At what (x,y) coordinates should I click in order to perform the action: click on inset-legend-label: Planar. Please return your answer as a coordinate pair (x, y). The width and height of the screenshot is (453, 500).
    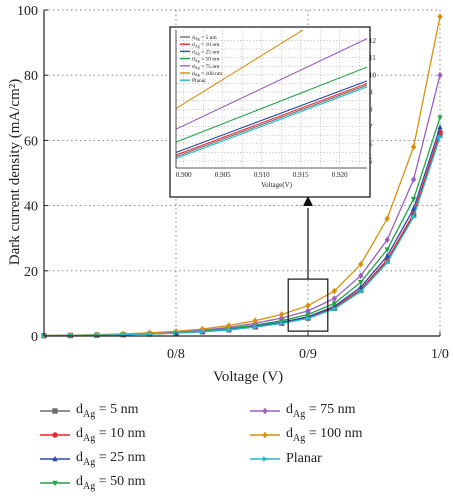
    Looking at the image, I should click on (199, 81).